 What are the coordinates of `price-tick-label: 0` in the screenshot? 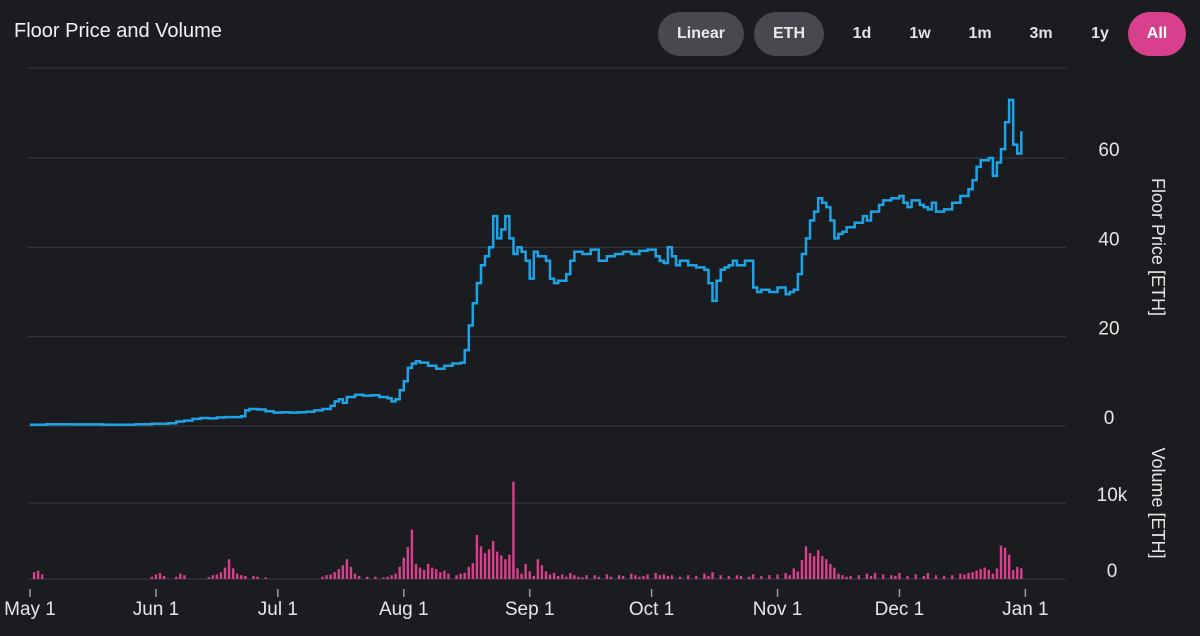 It's located at (1109, 418).